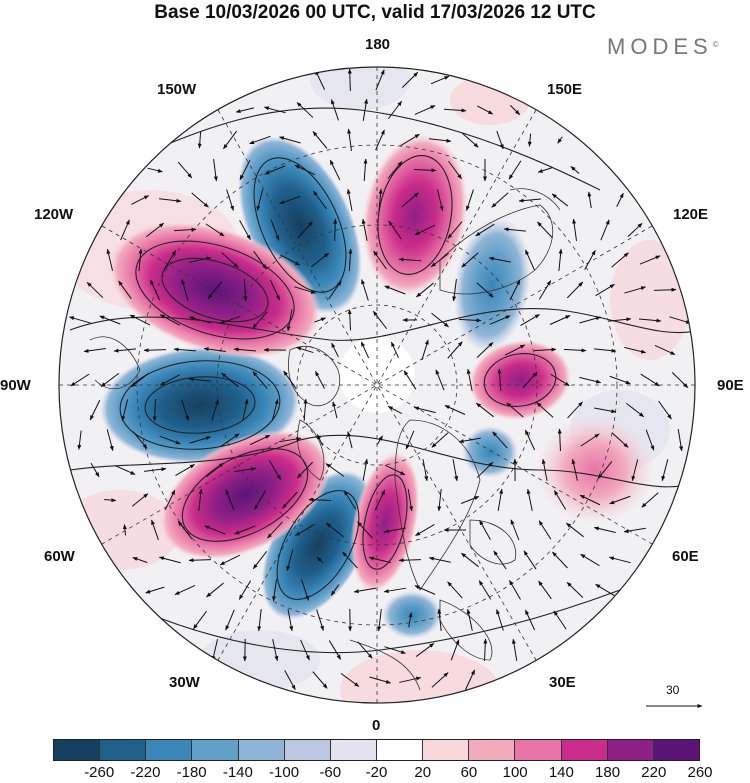  What do you see at coordinates (608, 772) in the screenshot?
I see `colorbar-tick-label: 180` at bounding box center [608, 772].